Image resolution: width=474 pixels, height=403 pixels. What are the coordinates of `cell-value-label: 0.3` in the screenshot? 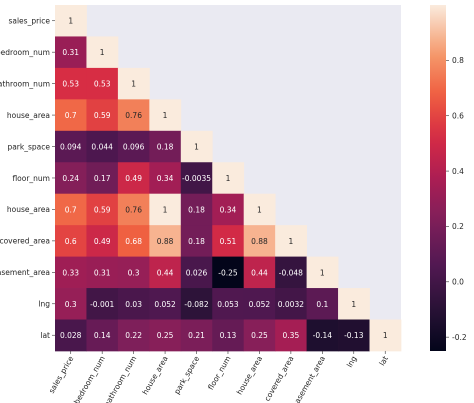 It's located at (71, 304).